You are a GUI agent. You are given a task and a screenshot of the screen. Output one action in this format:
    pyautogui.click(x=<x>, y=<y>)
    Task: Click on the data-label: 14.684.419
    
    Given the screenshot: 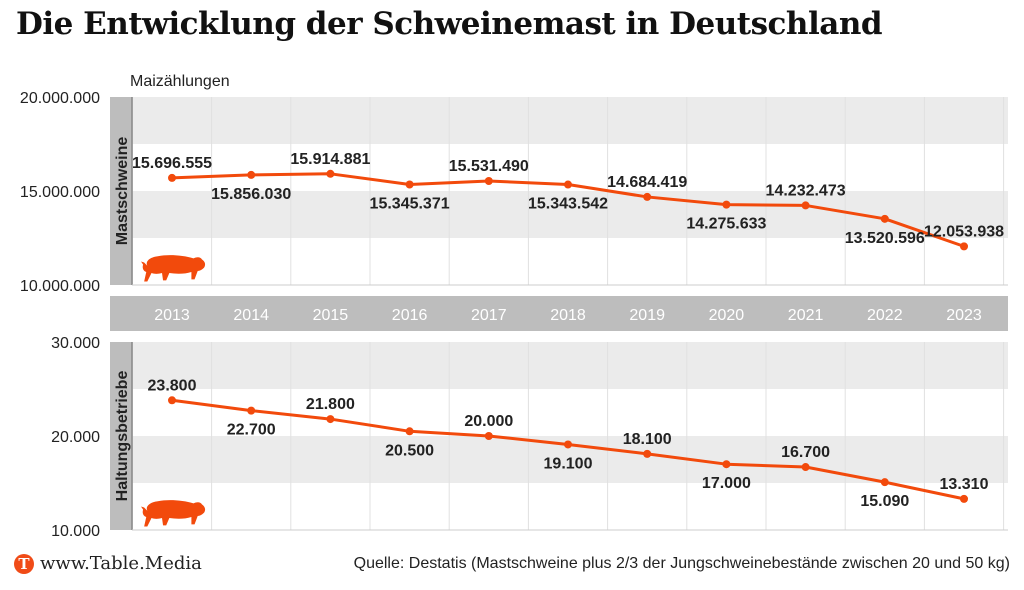 What is the action you would take?
    pyautogui.click(x=647, y=182)
    